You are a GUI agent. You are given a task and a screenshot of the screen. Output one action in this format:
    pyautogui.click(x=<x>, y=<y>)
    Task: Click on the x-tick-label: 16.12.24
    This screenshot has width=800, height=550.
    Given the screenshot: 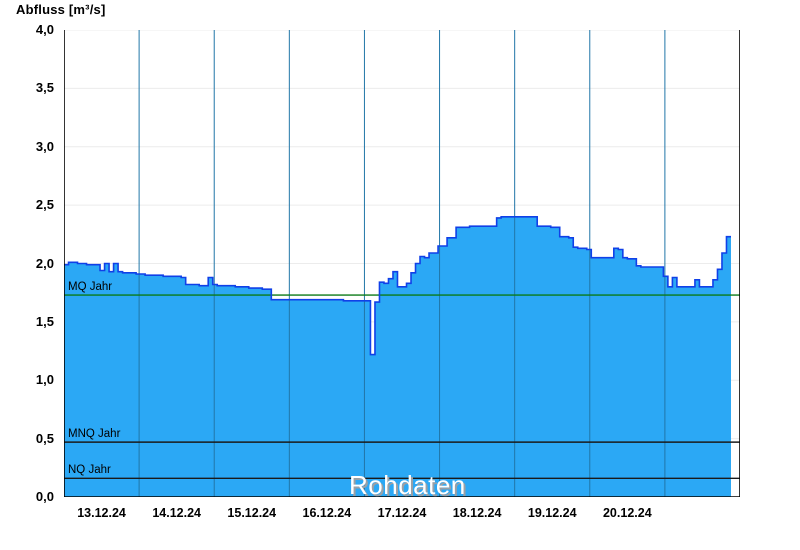 What is the action you would take?
    pyautogui.click(x=327, y=513)
    